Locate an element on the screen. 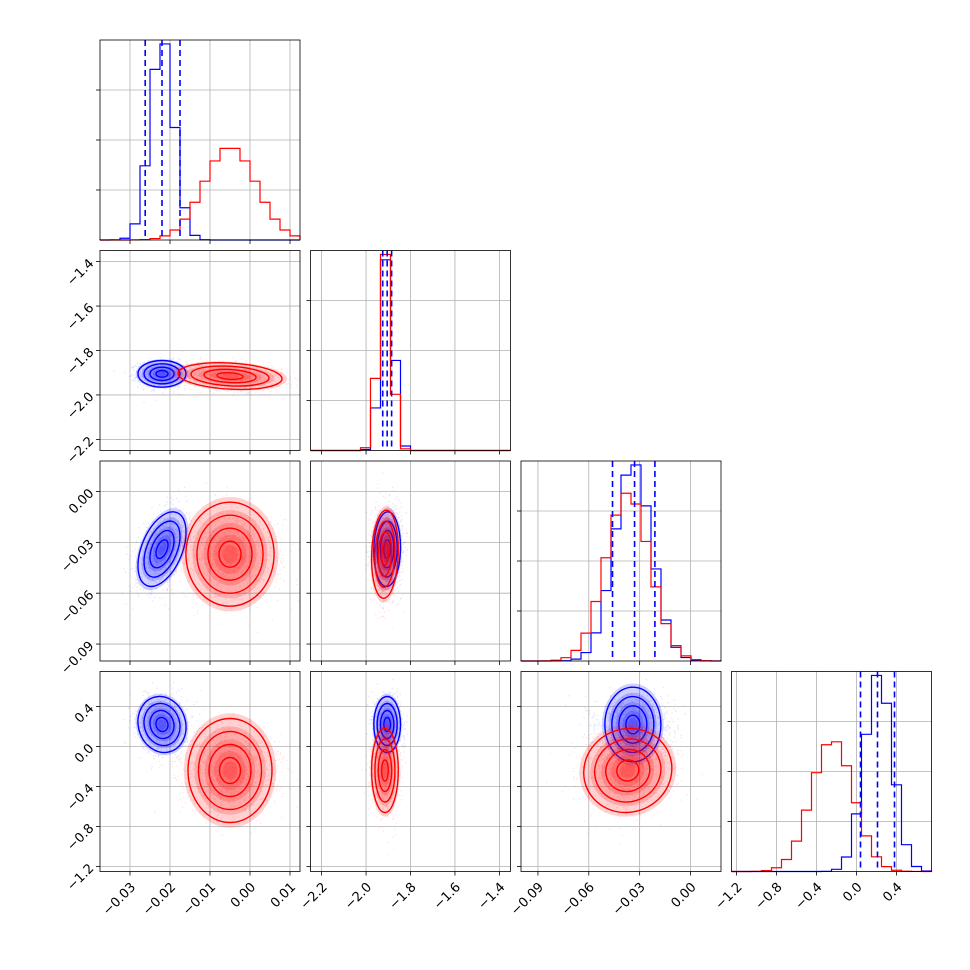 This screenshot has height=970, width=970. y-tick-label: 0.4 is located at coordinates (84, 713).